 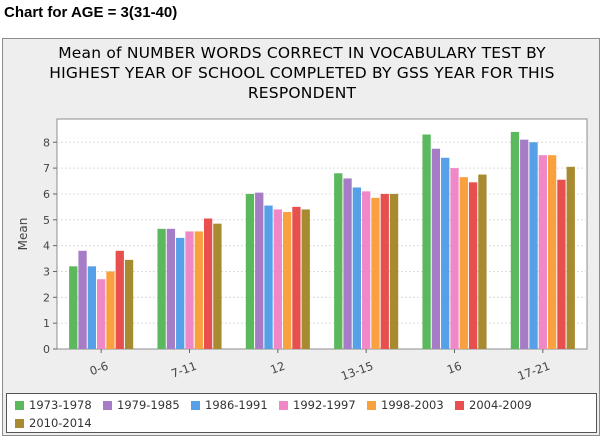 What do you see at coordinates (183, 370) in the screenshot?
I see `x-tick-label: 7-11` at bounding box center [183, 370].